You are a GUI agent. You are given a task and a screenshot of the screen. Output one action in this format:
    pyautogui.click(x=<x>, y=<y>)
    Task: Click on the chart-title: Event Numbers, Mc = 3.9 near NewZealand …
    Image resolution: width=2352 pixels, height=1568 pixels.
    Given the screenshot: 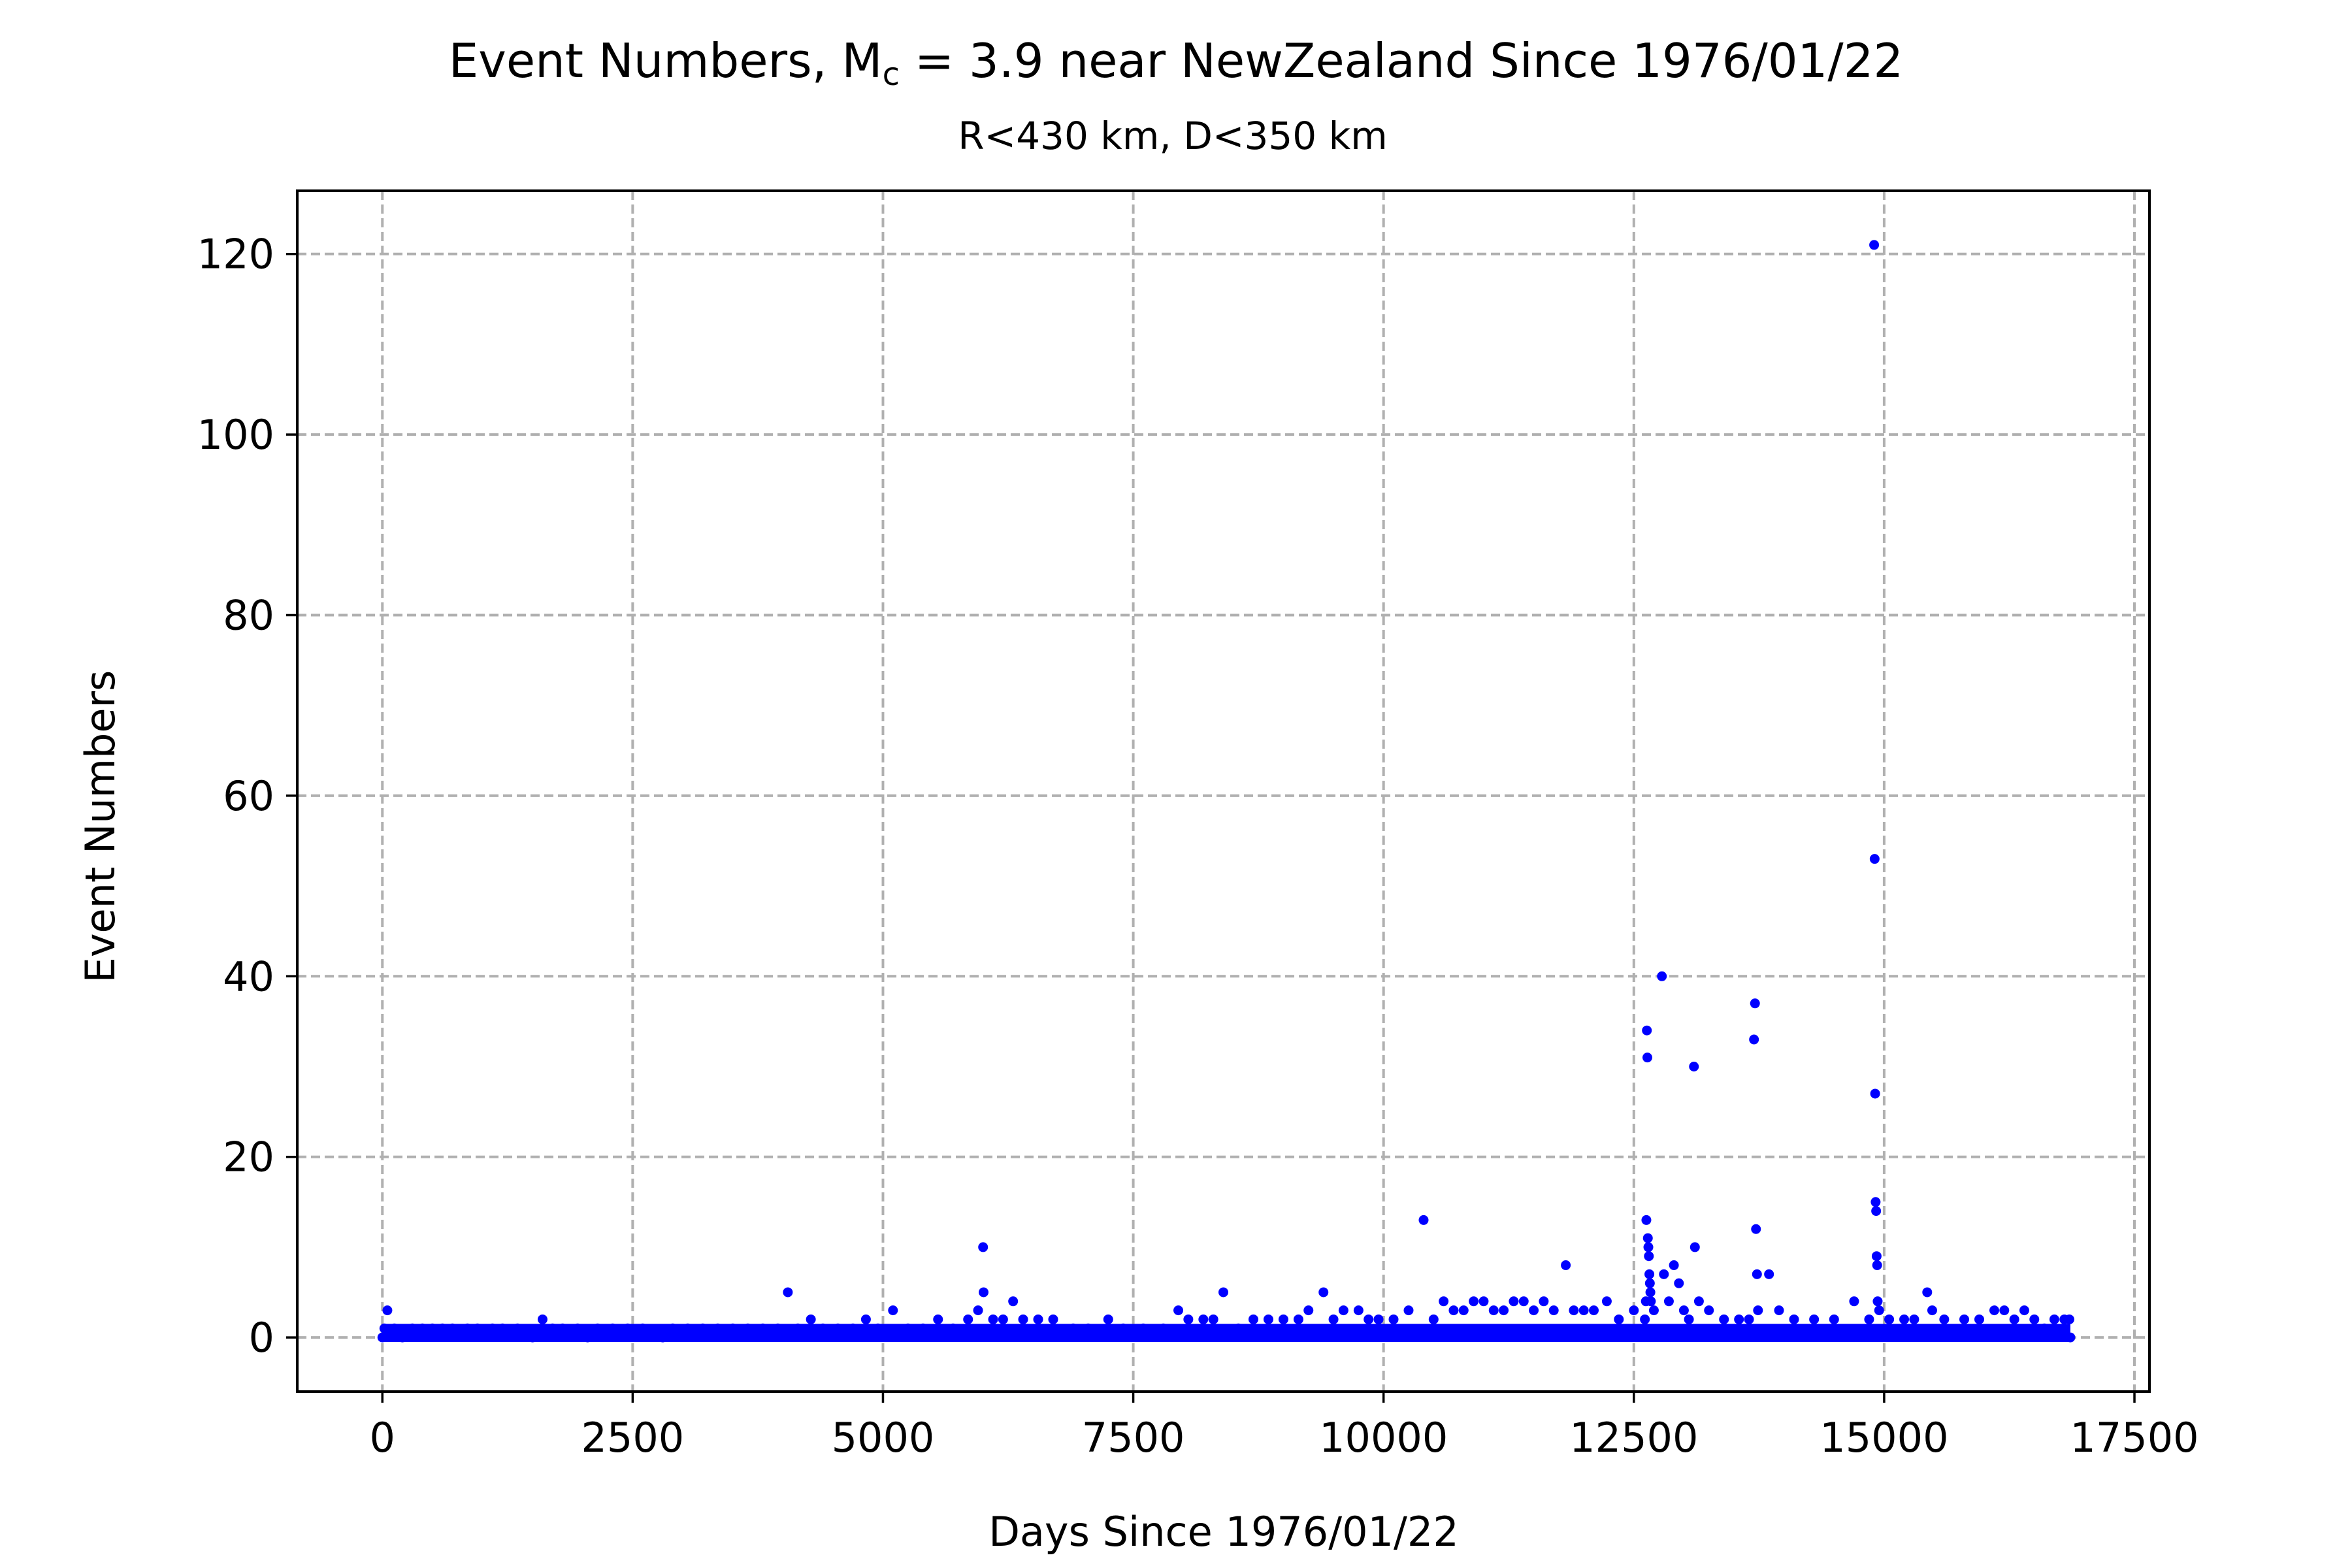 What is the action you would take?
    pyautogui.click(x=1176, y=63)
    